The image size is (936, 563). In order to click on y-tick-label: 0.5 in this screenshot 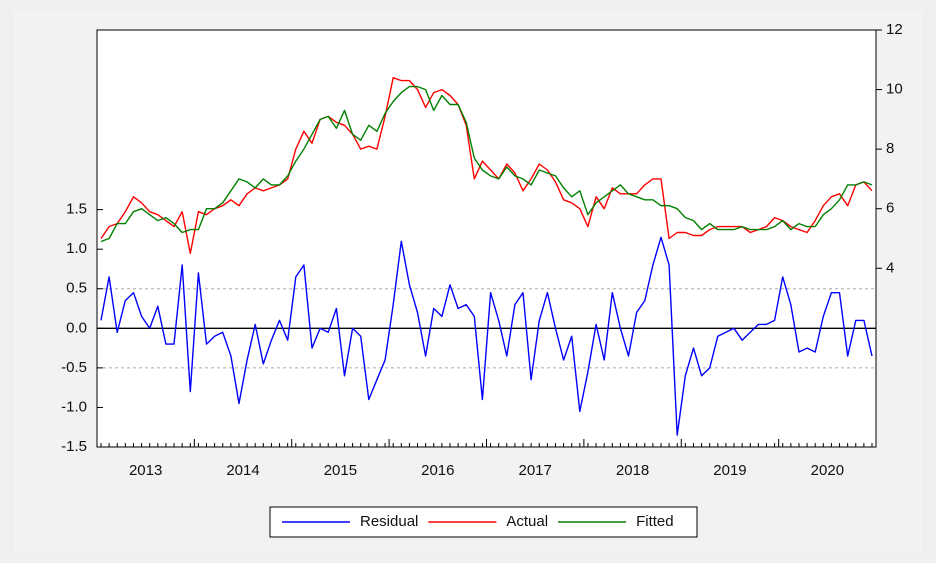, I will do `click(76, 288)`.